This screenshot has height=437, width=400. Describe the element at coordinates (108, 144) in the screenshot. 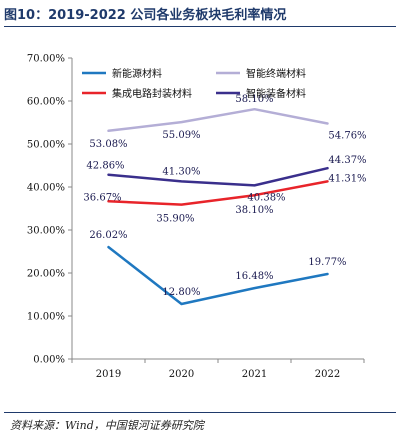

I see `data-label: 53.08%` at that location.